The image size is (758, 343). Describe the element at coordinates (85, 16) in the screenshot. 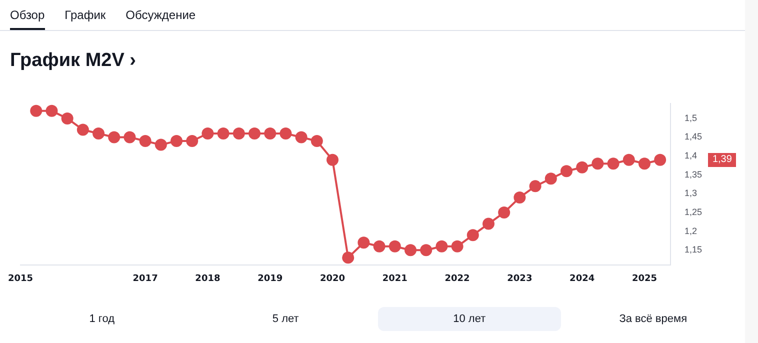

I see `text: График` at that location.